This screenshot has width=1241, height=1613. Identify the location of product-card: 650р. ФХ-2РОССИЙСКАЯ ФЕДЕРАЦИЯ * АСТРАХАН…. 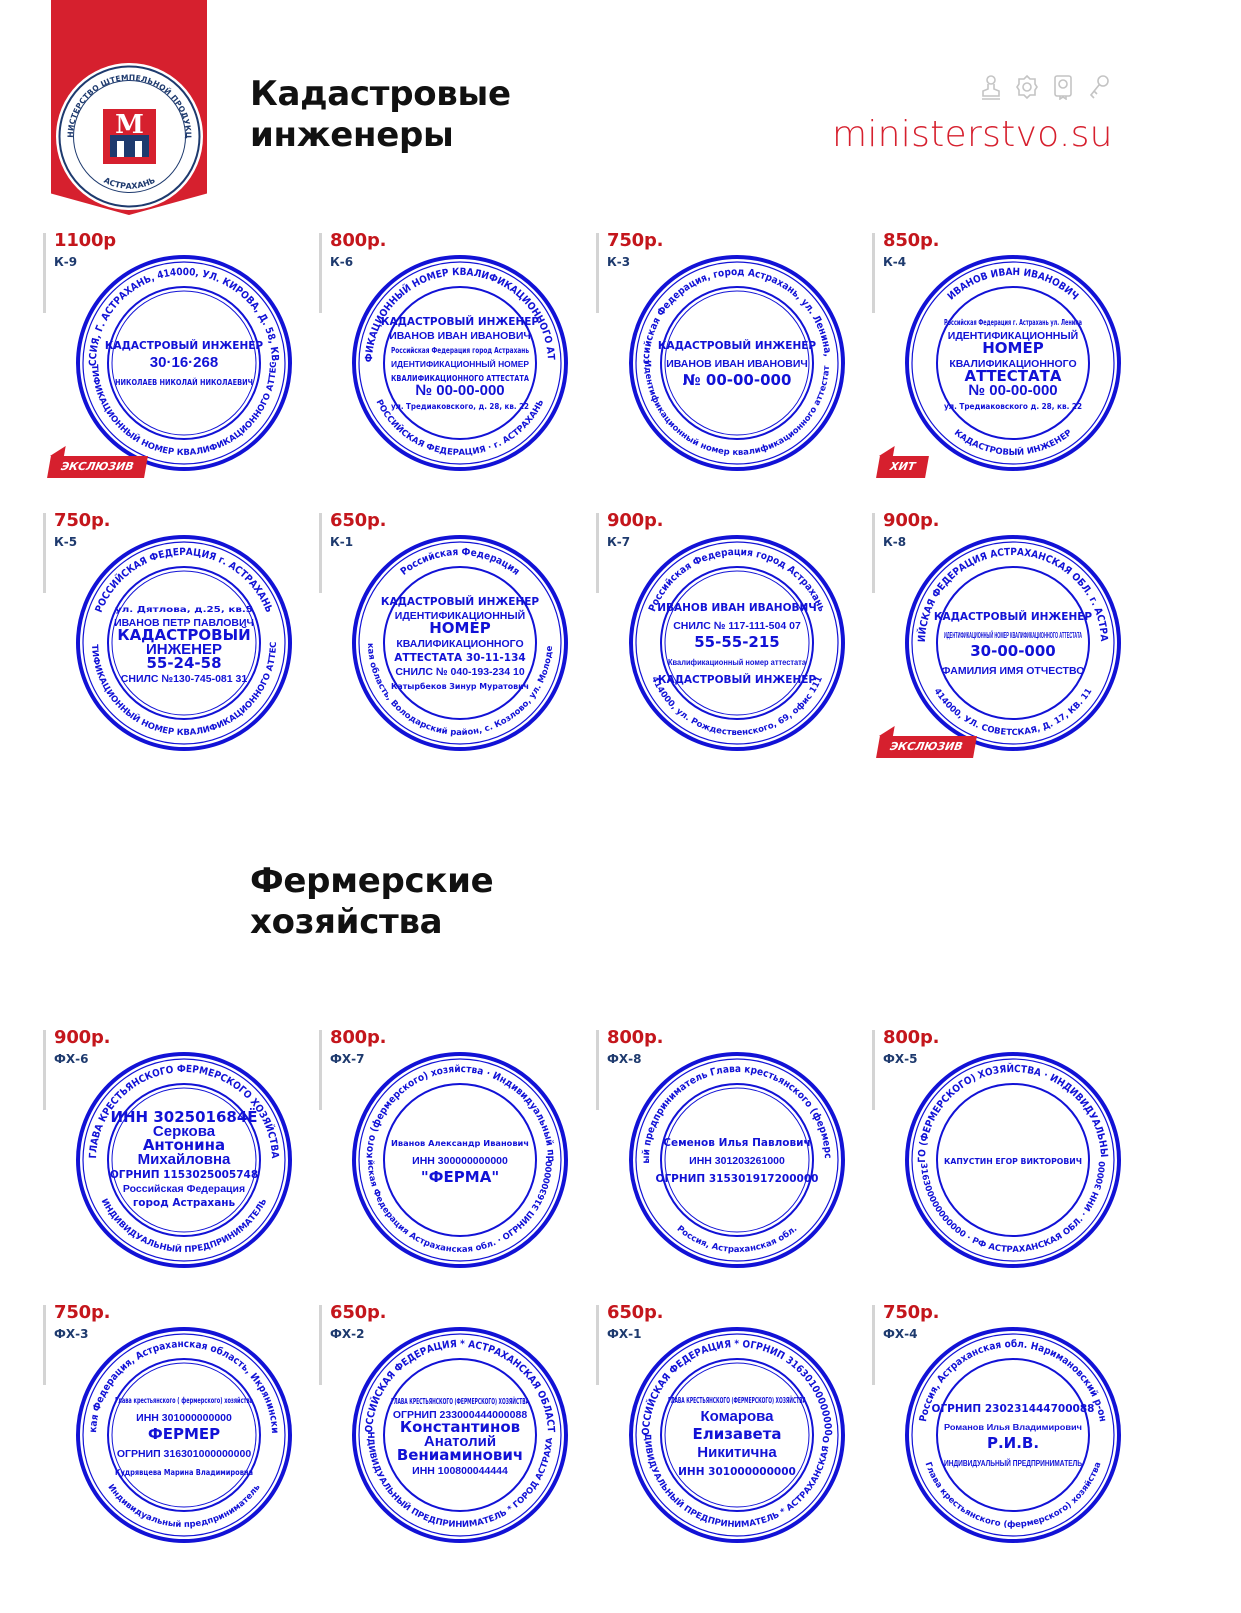
(449, 1438).